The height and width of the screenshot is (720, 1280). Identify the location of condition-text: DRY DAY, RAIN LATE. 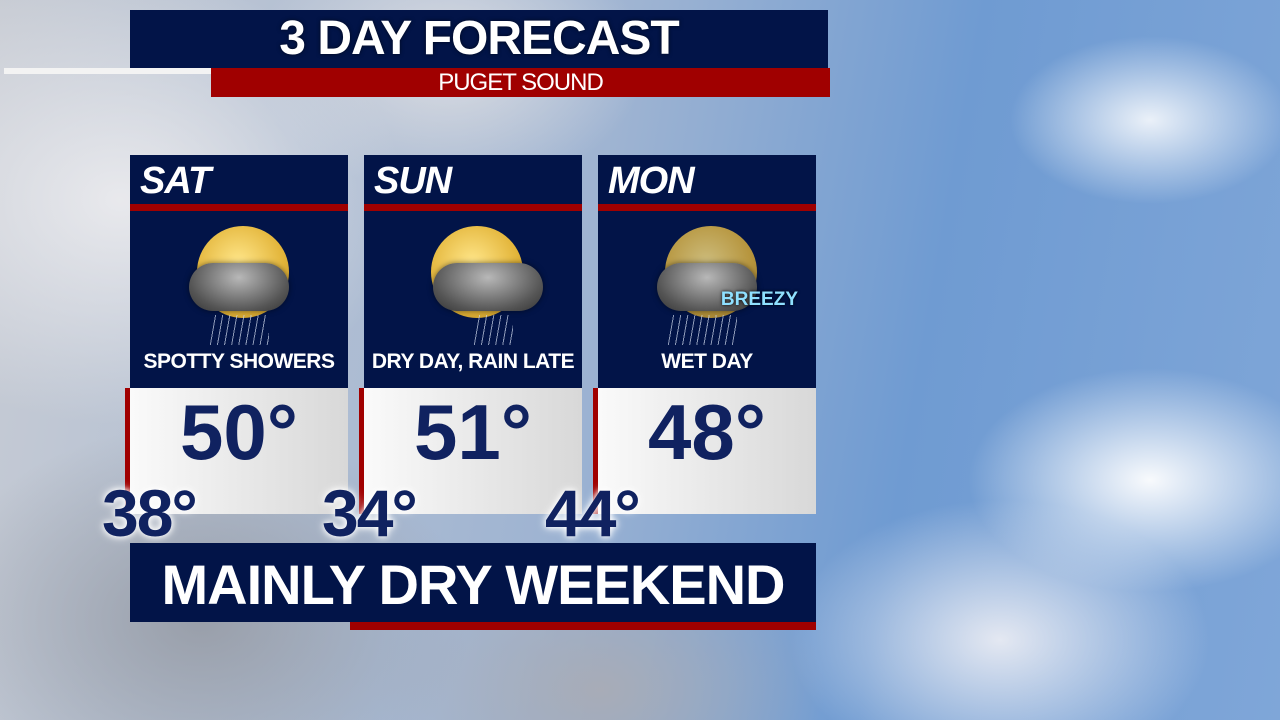
(473, 361).